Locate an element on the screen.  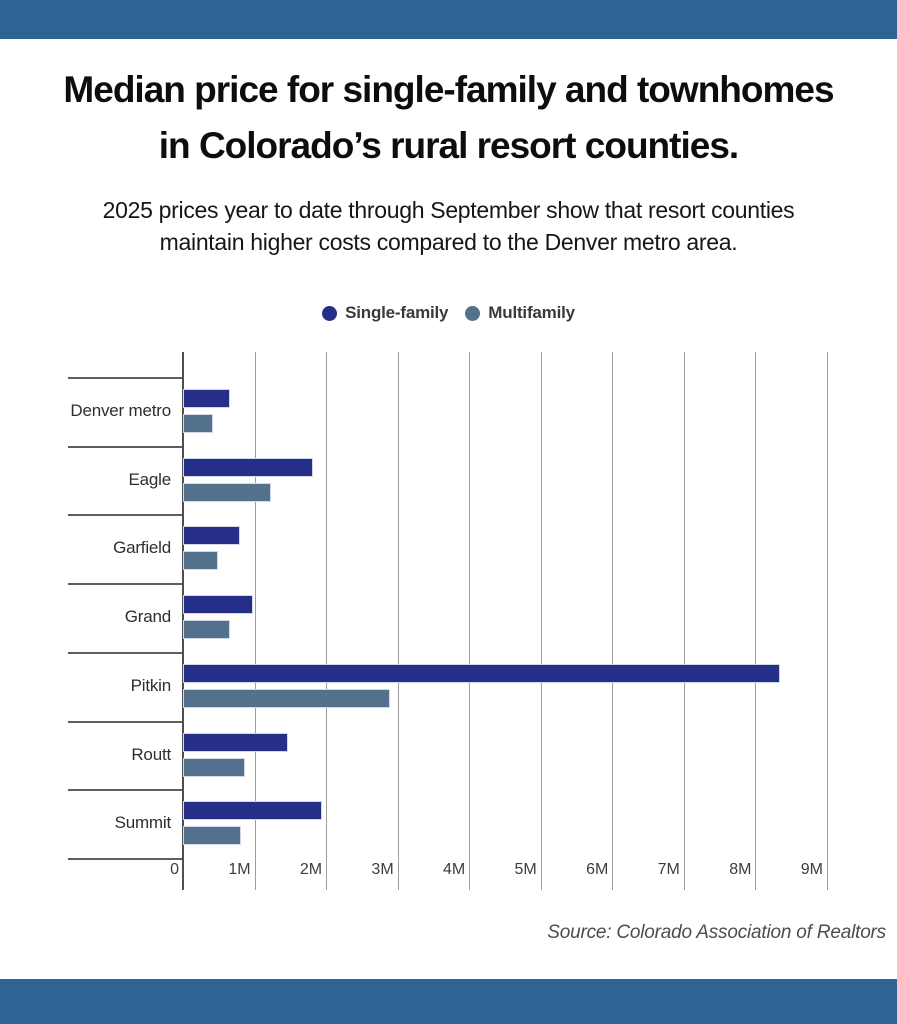
category-label: Routt is located at coordinates (151, 754).